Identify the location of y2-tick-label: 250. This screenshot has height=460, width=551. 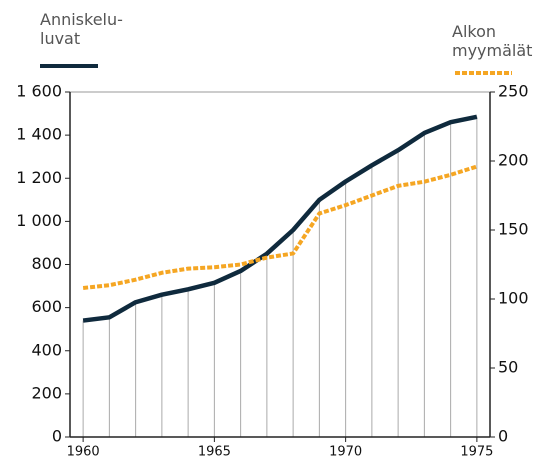
(513, 91).